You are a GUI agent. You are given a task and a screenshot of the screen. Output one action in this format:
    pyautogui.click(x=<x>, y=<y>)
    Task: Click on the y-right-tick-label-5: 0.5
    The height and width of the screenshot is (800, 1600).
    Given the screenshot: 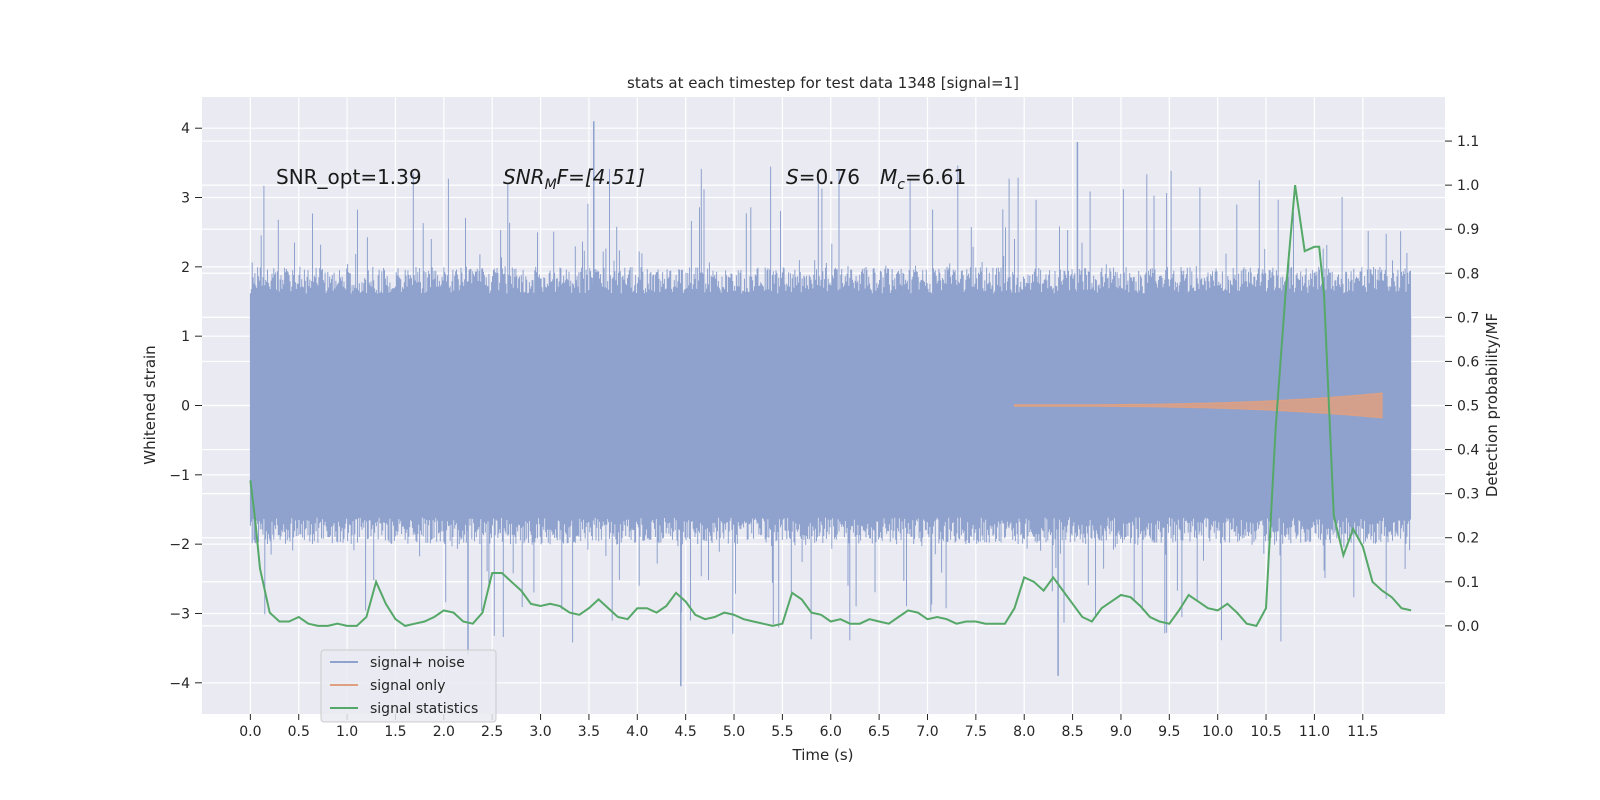 What is the action you would take?
    pyautogui.click(x=1468, y=407)
    